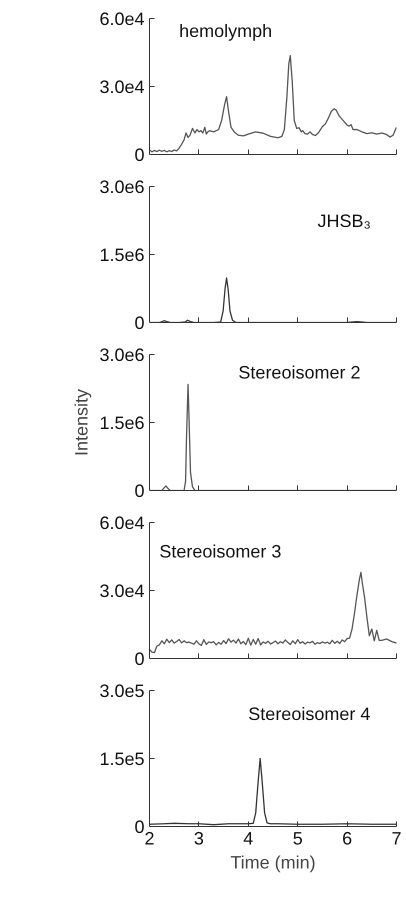 The image size is (406, 912). I want to click on text: JHSB₃, so click(344, 220).